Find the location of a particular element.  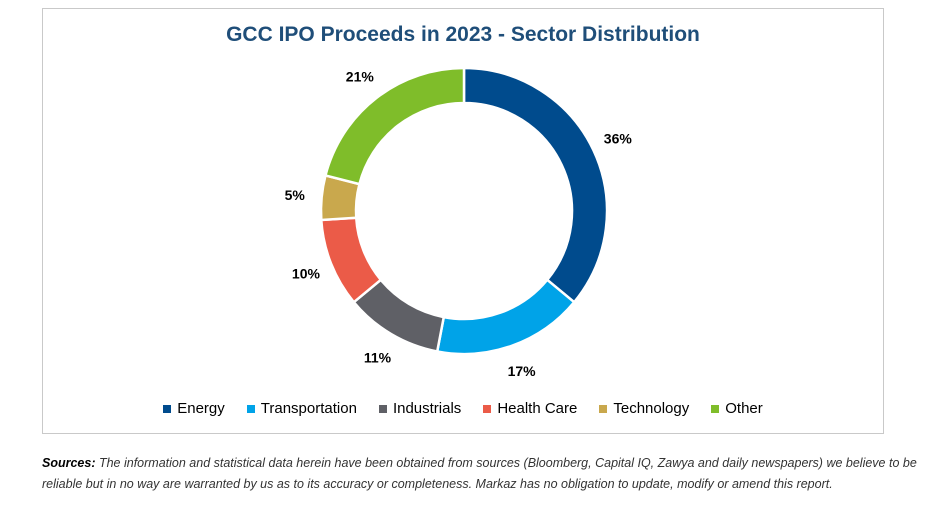

legend-label: Other is located at coordinates (744, 408).